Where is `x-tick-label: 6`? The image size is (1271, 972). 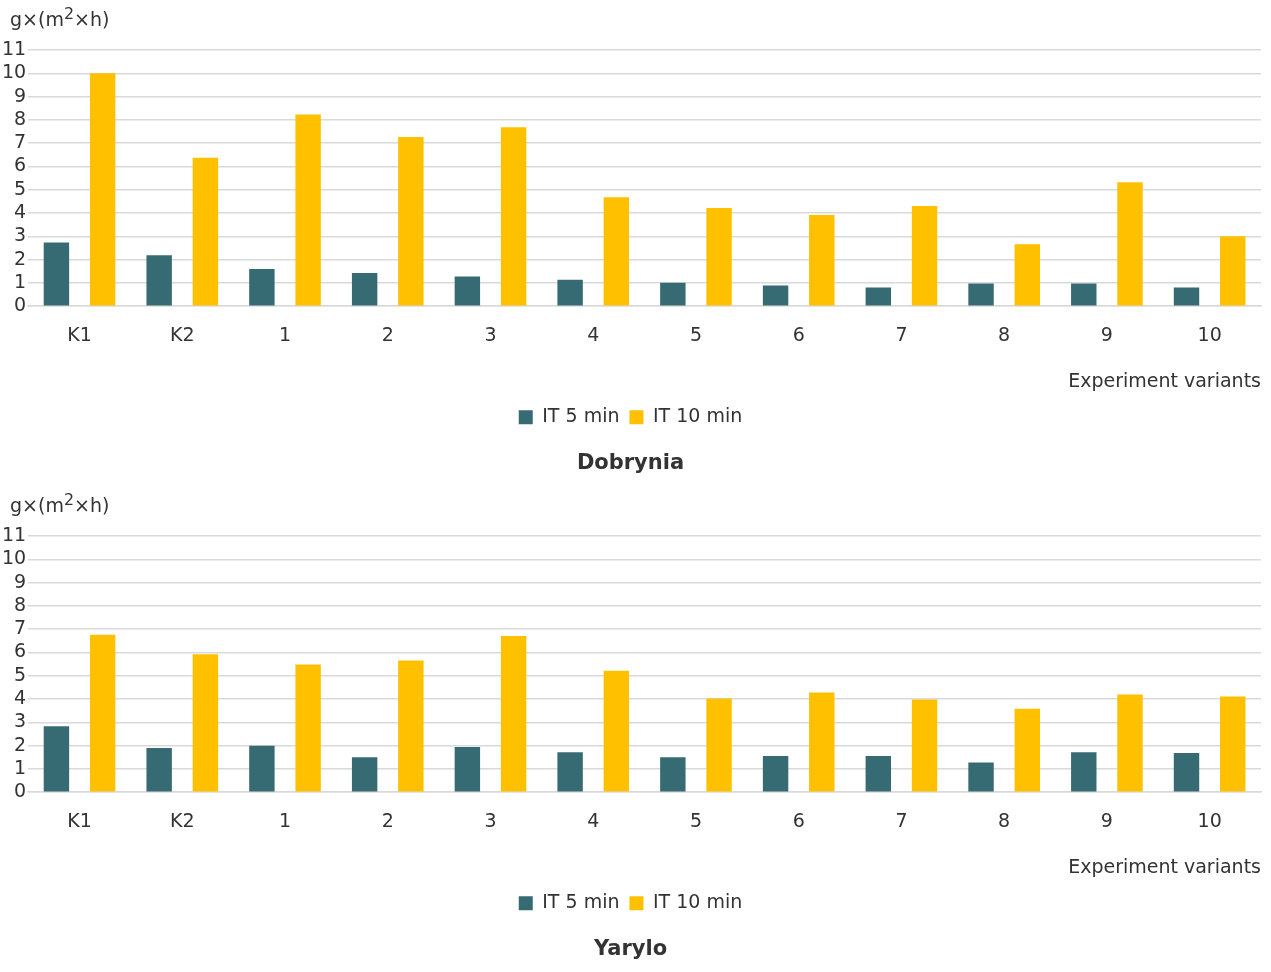 x-tick-label: 6 is located at coordinates (798, 333).